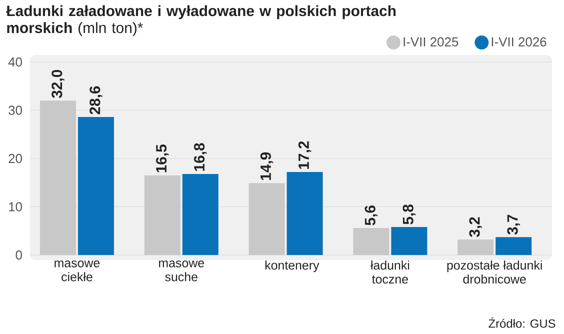 The width and height of the screenshot is (564, 334). Describe the element at coordinates (519, 41) in the screenshot. I see `legend-label: I-VII 2026` at that location.